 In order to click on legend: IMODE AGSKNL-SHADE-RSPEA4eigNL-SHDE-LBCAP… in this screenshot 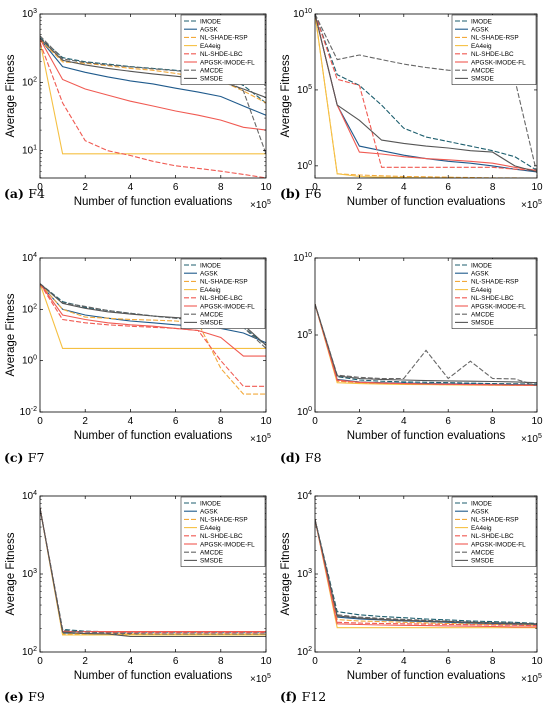, I will do `click(223, 49)`.